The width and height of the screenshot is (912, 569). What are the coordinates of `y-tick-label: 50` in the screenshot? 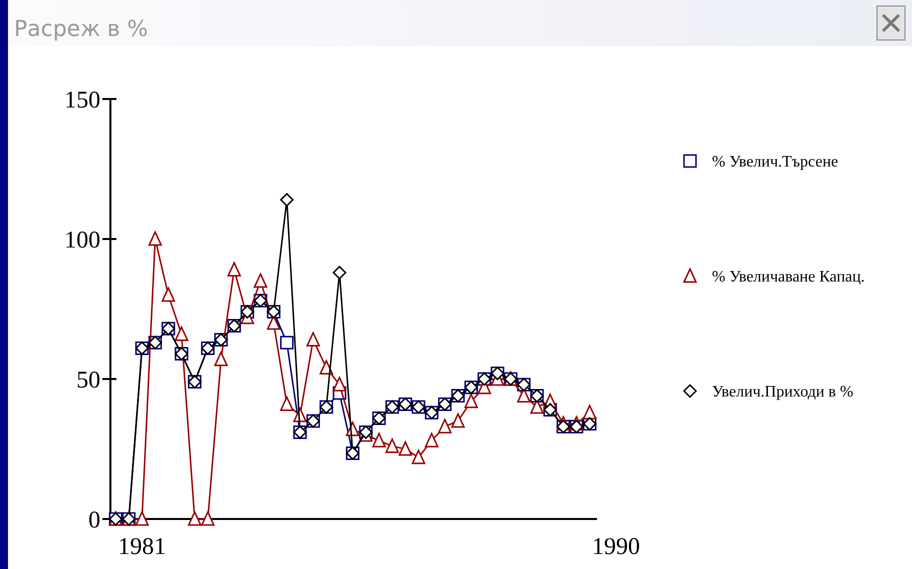 It's located at (88, 380).